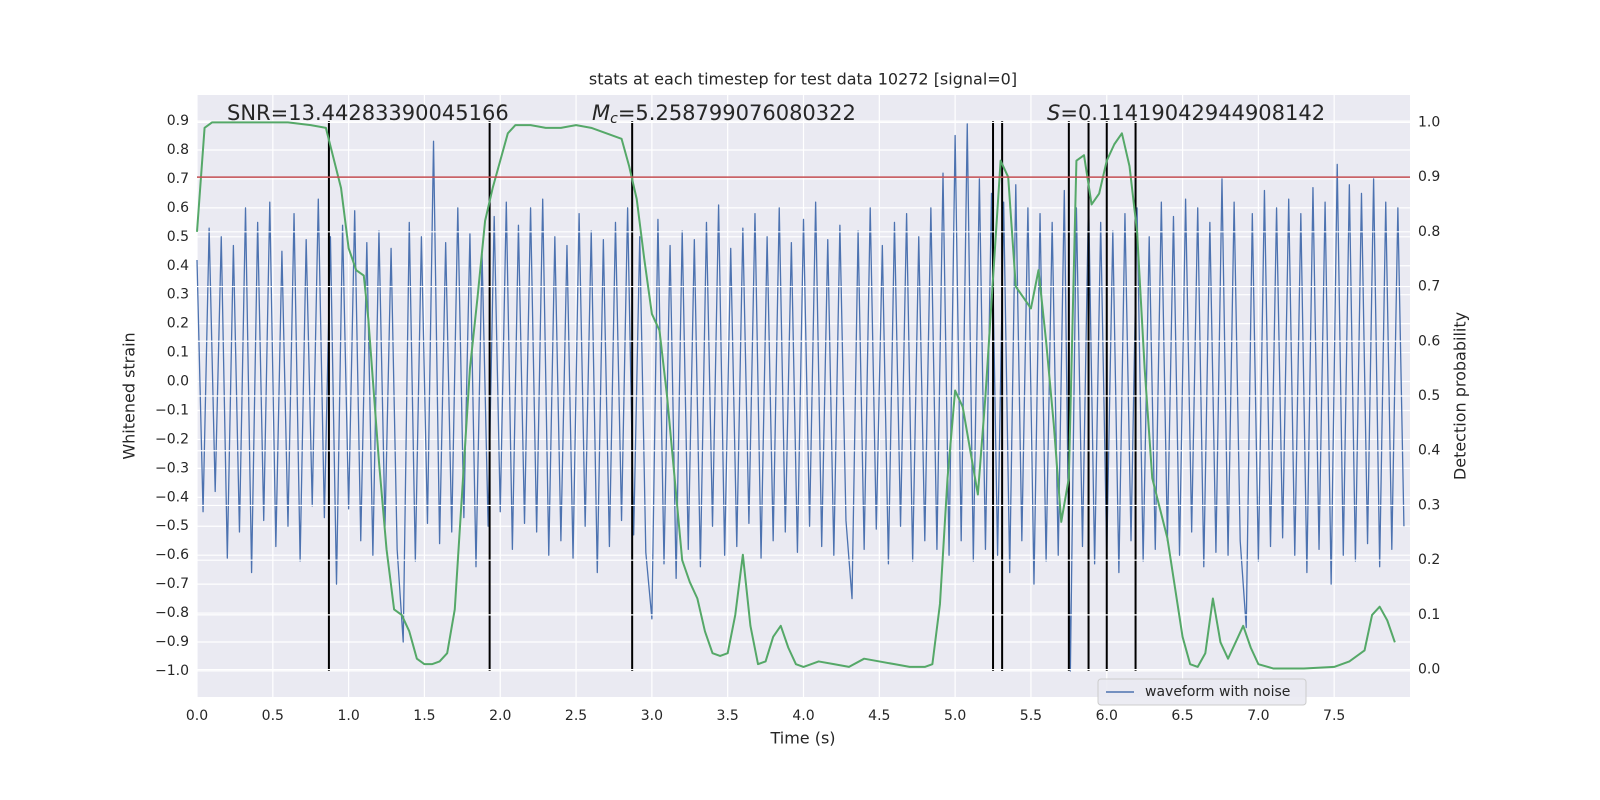 Image resolution: width=1600 pixels, height=800 pixels. I want to click on annotation-subscript: c, so click(614, 119).